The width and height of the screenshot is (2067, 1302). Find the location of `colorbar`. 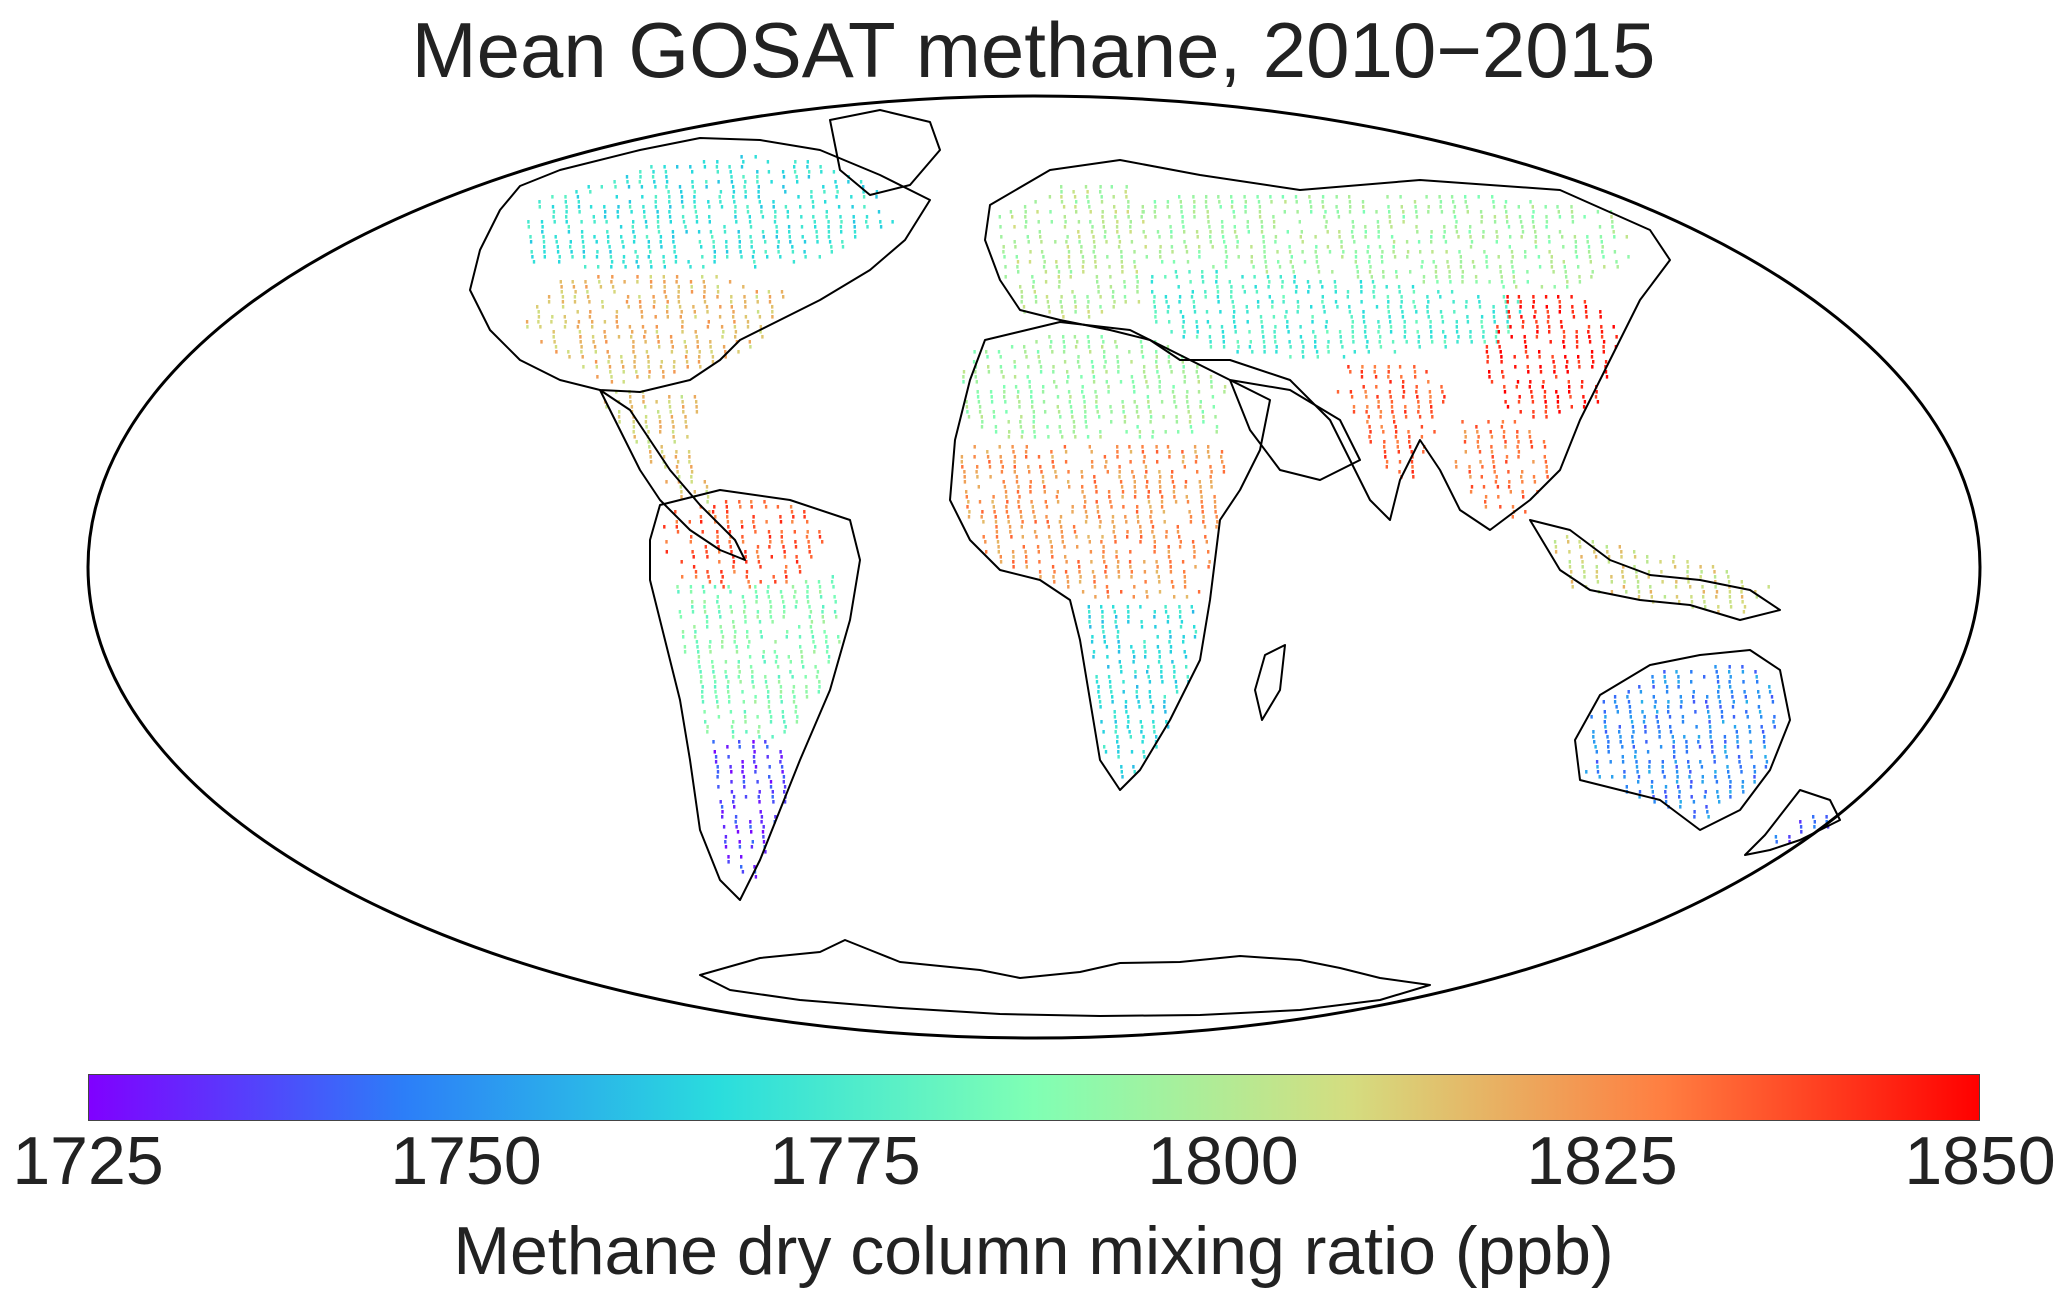

colorbar is located at coordinates (1034, 1097).